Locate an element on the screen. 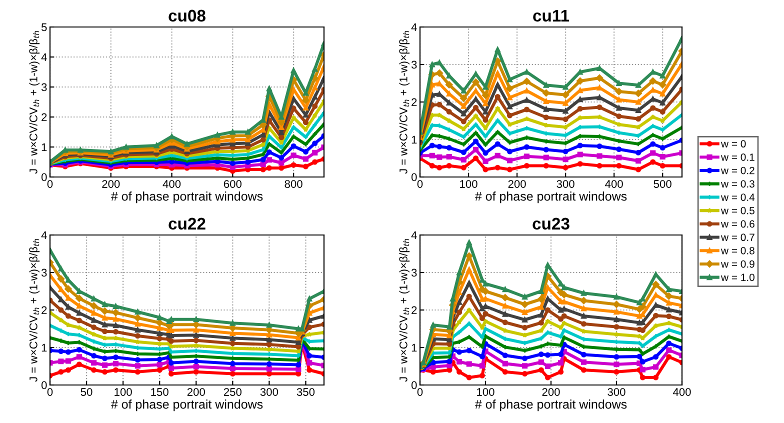  x-tick-label: 350 is located at coordinates (305, 392).